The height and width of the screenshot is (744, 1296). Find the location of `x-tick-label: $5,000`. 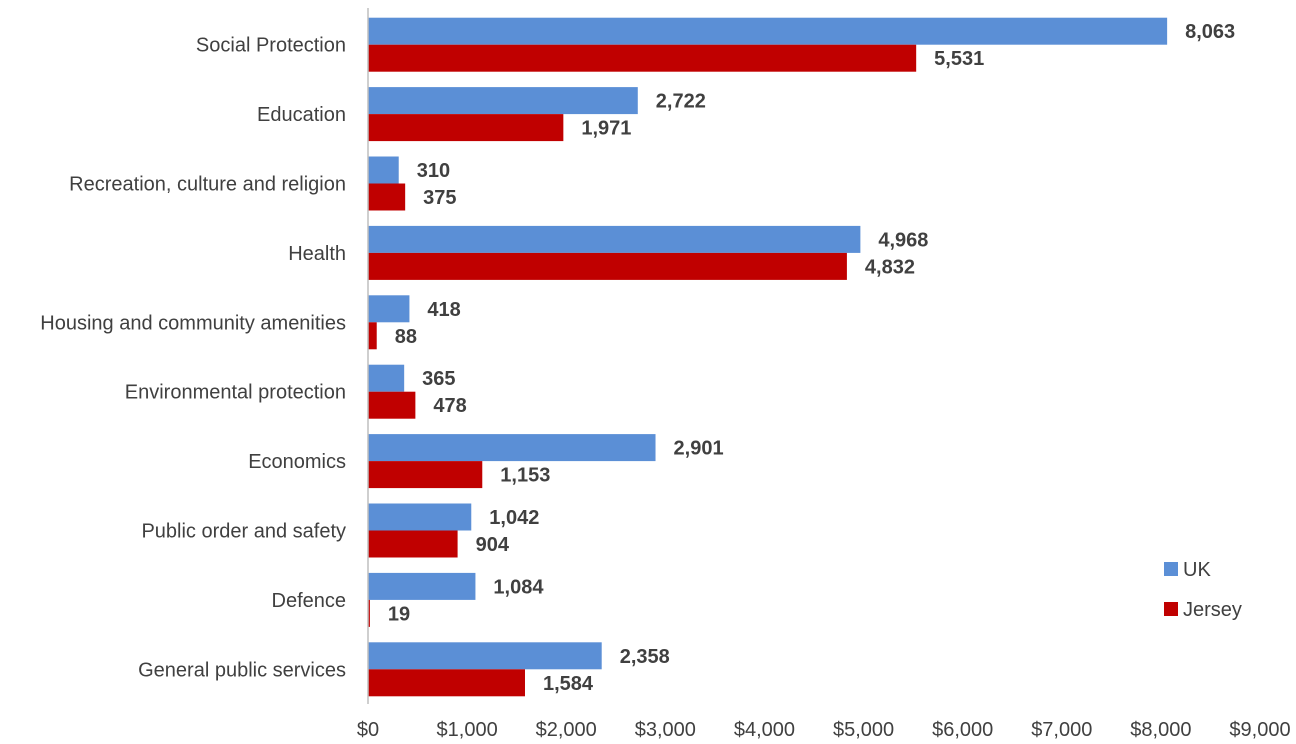

x-tick-label: $5,000 is located at coordinates (863, 730).